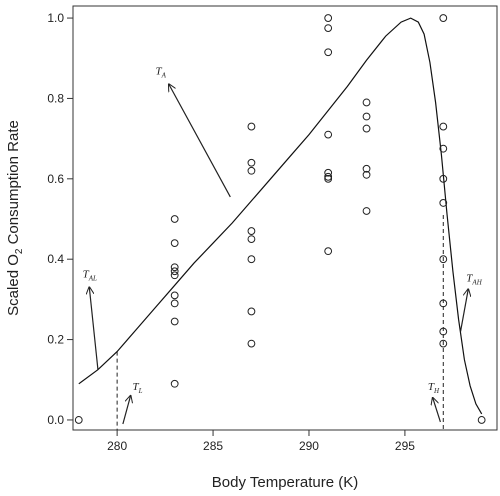 The image size is (500, 496). I want to click on x-tick-label: 295, so click(405, 446).